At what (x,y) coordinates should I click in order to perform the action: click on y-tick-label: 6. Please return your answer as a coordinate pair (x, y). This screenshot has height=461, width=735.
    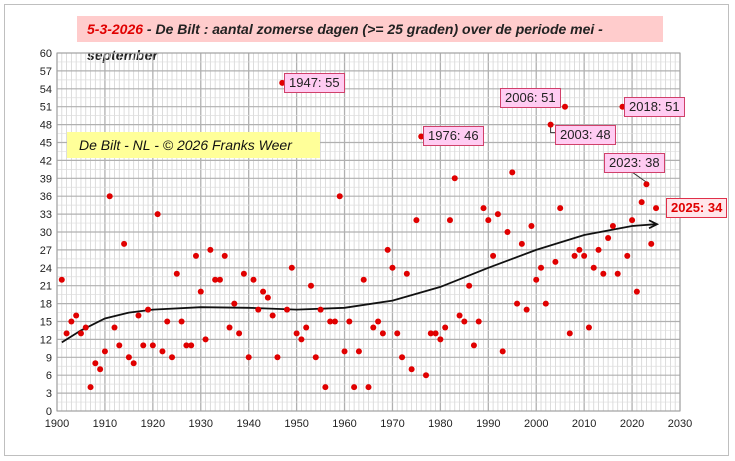
    Looking at the image, I should click on (49, 376).